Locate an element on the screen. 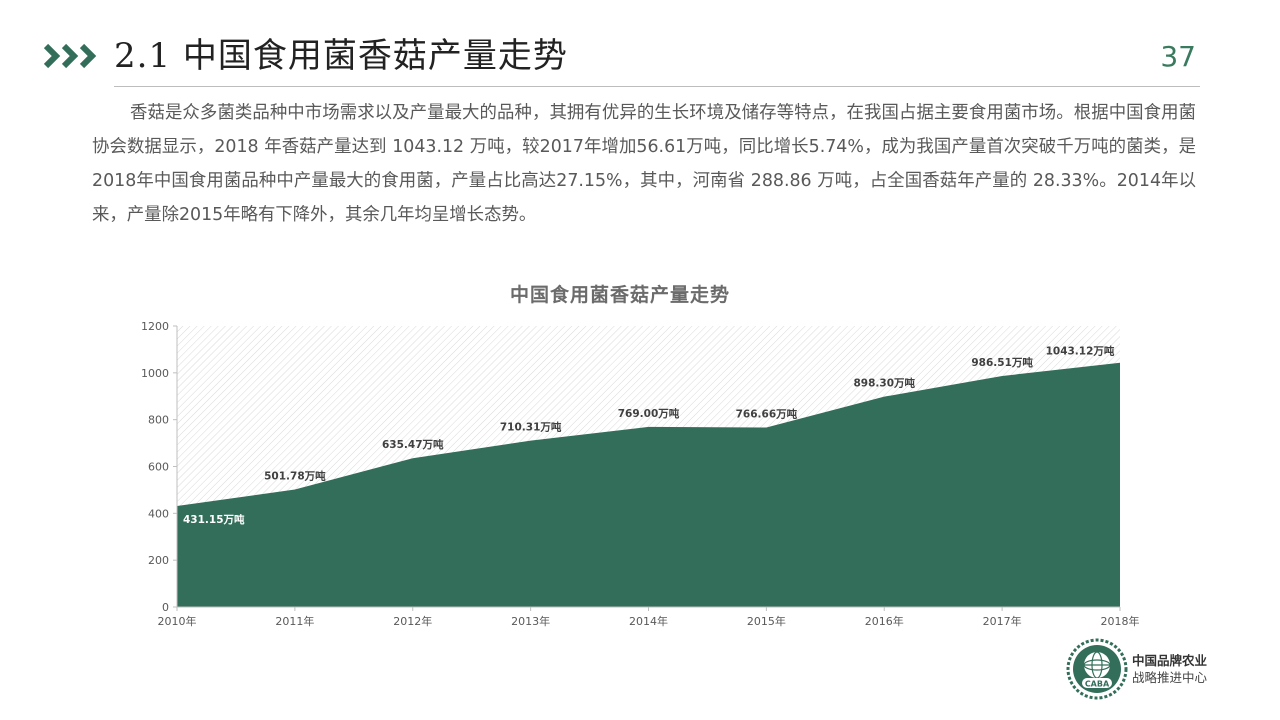  x-tick-label: 2016年 is located at coordinates (884, 621).